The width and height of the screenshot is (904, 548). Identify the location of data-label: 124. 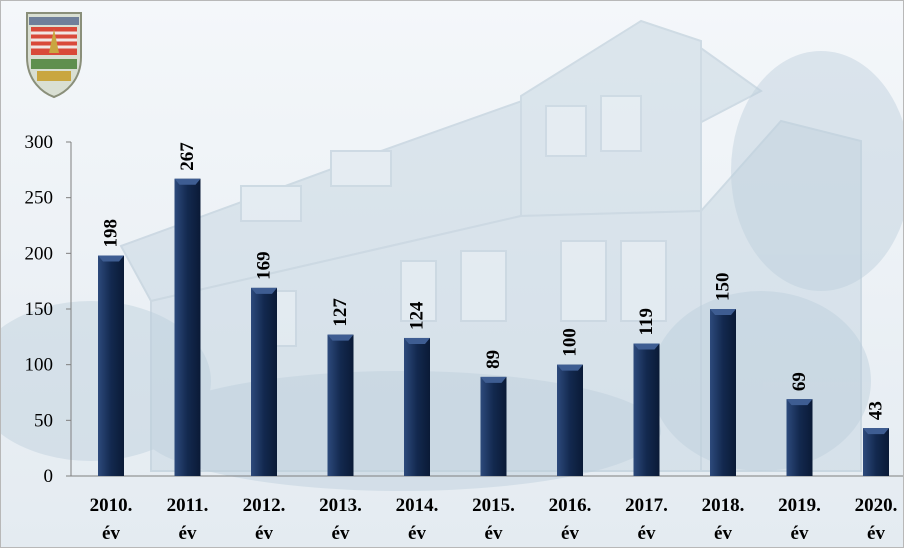
(417, 315).